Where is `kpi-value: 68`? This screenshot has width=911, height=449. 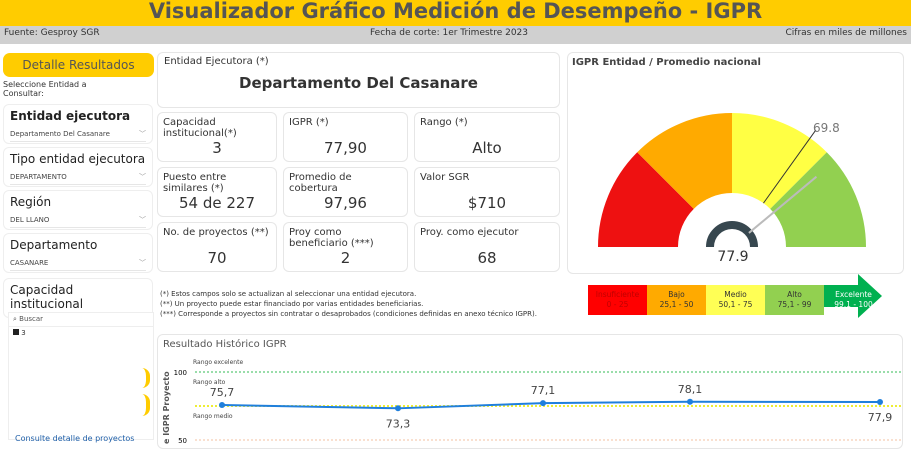
kpi-value: 68 is located at coordinates (487, 258).